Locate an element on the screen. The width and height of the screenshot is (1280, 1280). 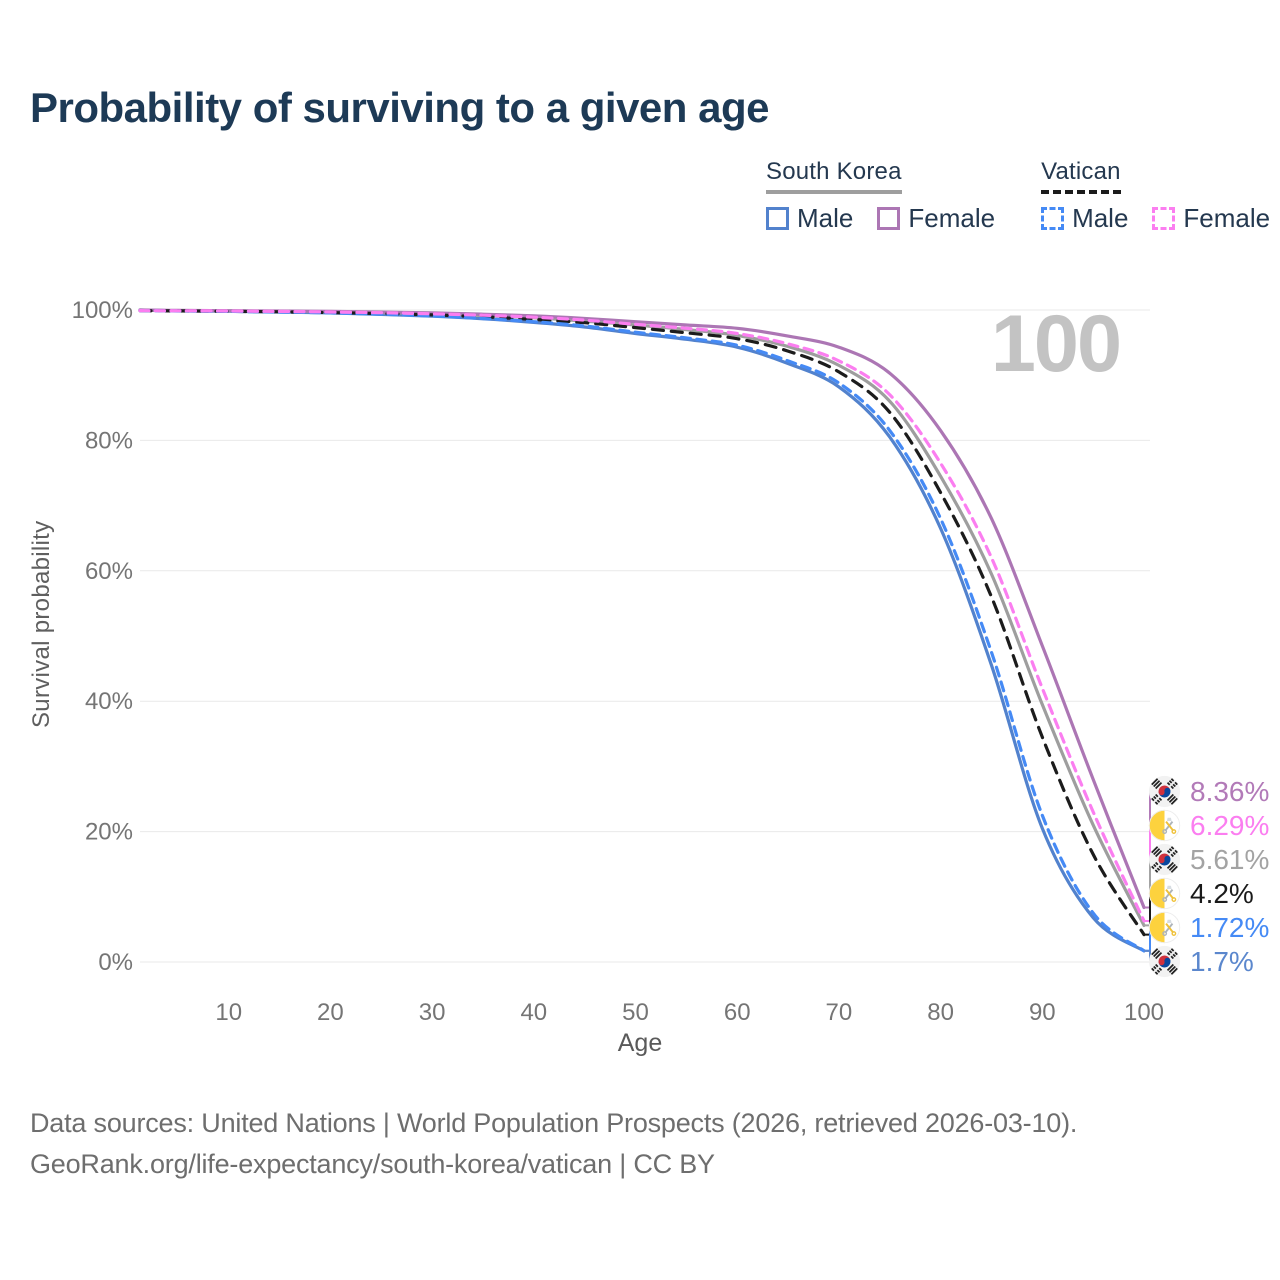
legend-group-vatican: Vatican Male Female is located at coordinates (1155, 196).